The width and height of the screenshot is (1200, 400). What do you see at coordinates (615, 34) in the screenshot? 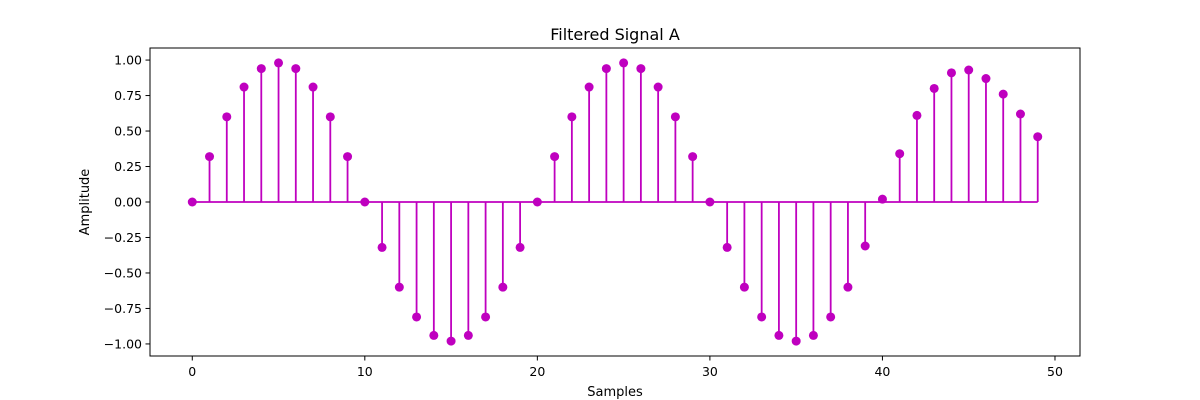
I see `chart-title: Filtered Signal A` at bounding box center [615, 34].